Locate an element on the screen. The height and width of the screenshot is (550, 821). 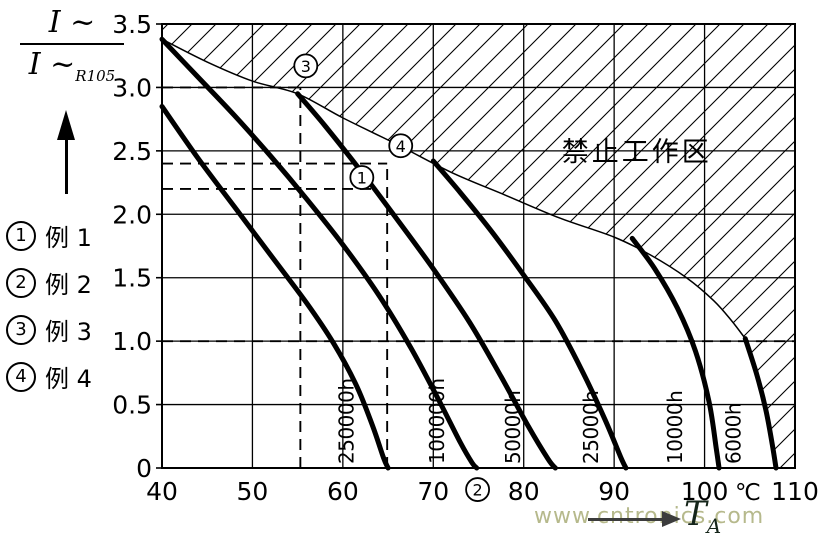
right-arrow-head is located at coordinates (671, 518).